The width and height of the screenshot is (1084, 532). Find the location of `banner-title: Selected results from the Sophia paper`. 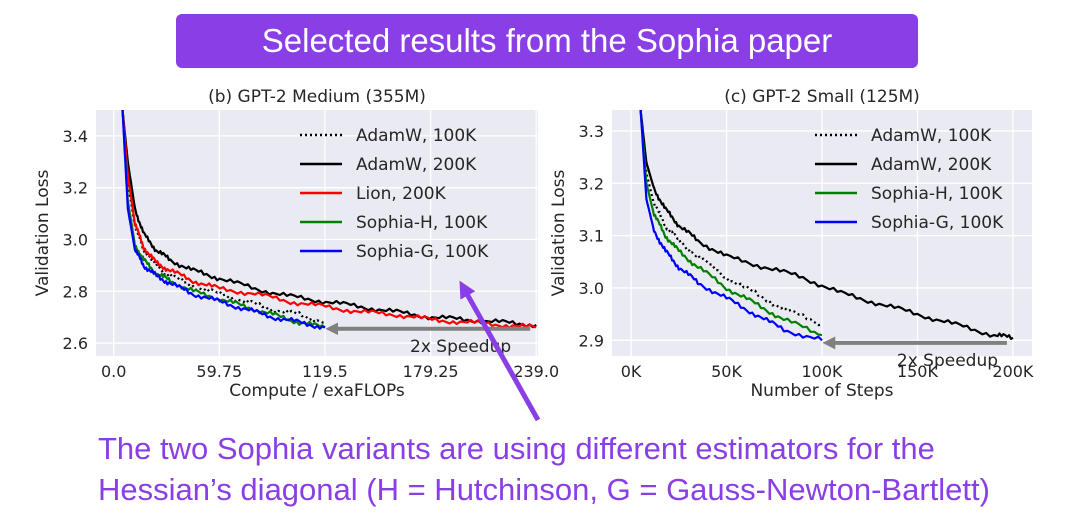

banner-title: Selected results from the Sophia paper is located at coordinates (547, 40).